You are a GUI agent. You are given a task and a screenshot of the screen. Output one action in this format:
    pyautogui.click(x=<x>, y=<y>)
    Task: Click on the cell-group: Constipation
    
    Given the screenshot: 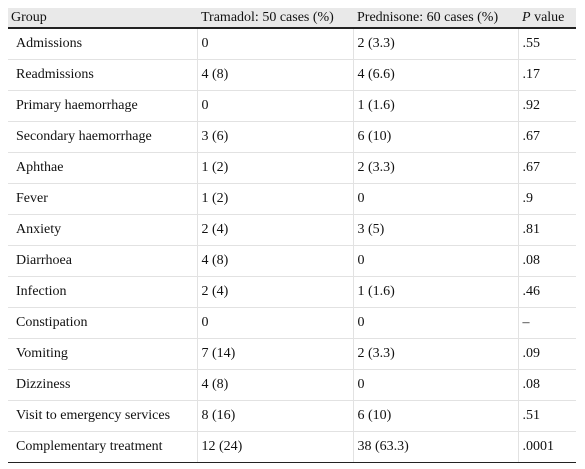 What is the action you would take?
    pyautogui.click(x=103, y=323)
    